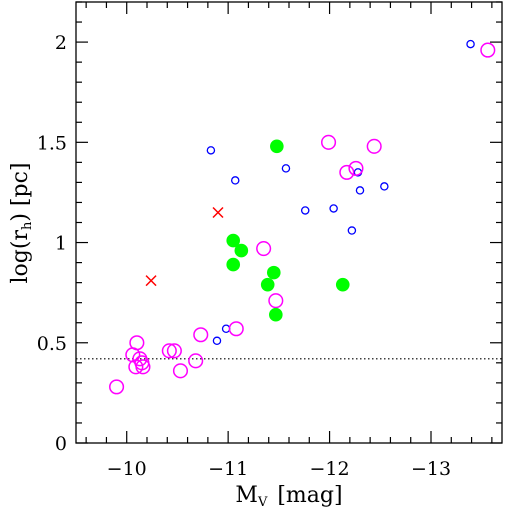 The height and width of the screenshot is (508, 509). I want to click on x-tick-label: −13, so click(431, 469).